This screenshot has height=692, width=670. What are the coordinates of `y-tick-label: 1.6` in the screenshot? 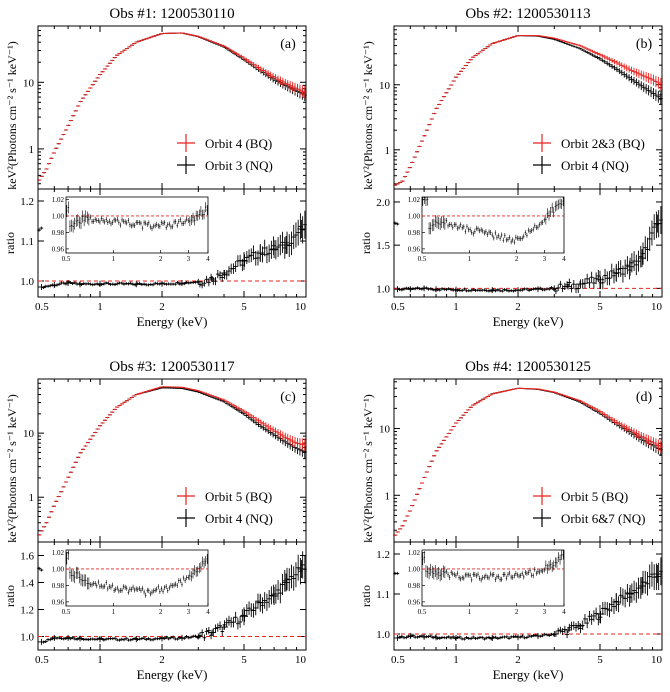 It's located at (27, 557).